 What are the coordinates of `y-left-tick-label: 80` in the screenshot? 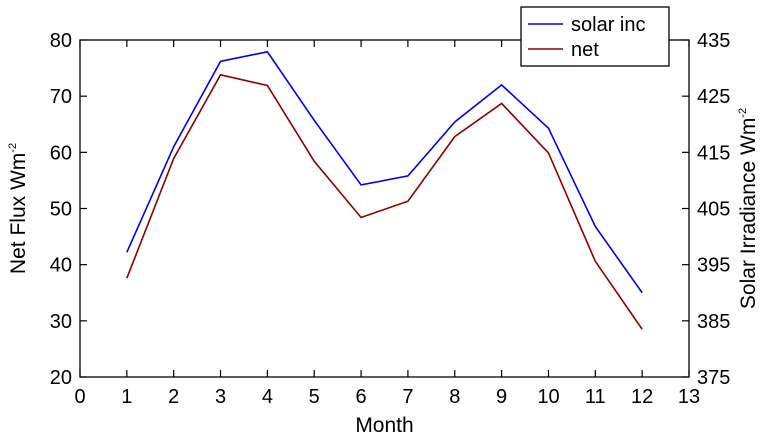 It's located at (61, 41).